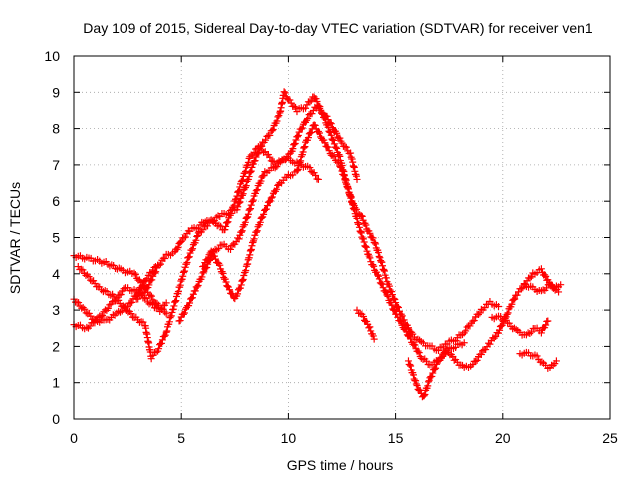  Describe the element at coordinates (56, 310) in the screenshot. I see `y-tick-label: 3` at that location.